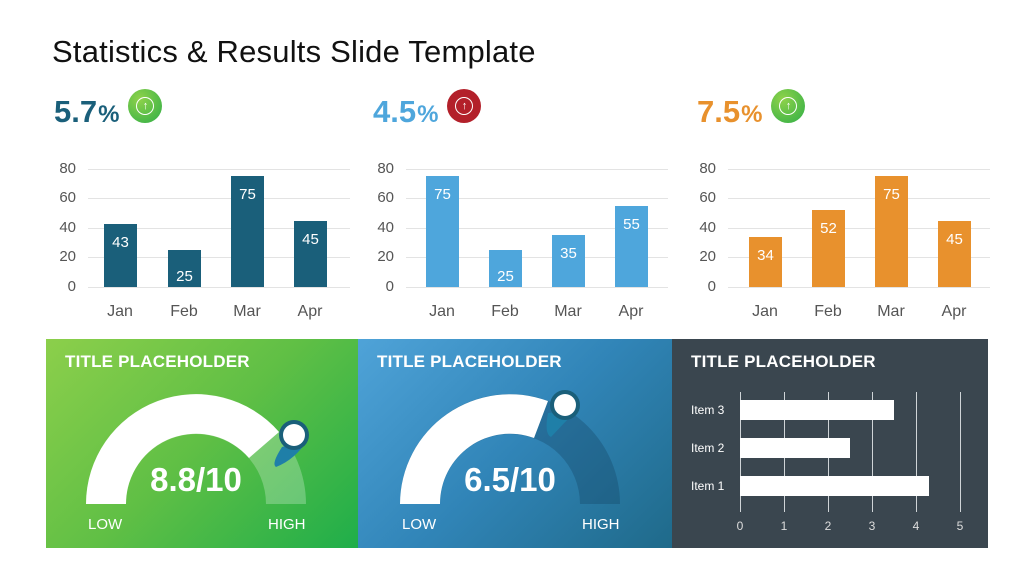 The width and height of the screenshot is (1024, 576). What do you see at coordinates (120, 242) in the screenshot?
I see `bar-label: 43` at bounding box center [120, 242].